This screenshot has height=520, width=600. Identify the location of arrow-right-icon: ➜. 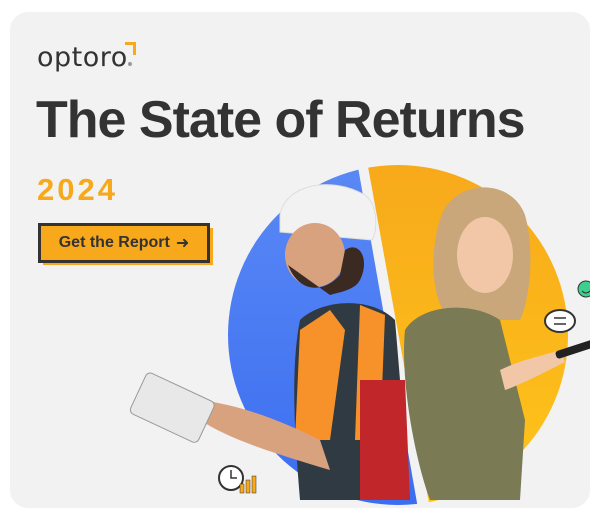
(182, 243).